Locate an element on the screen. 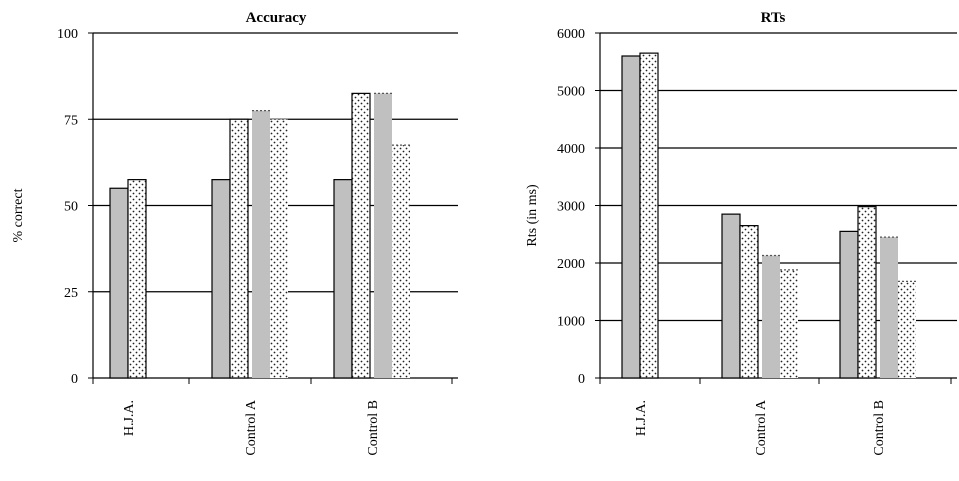  y-axis-label: % correct is located at coordinates (18, 215).